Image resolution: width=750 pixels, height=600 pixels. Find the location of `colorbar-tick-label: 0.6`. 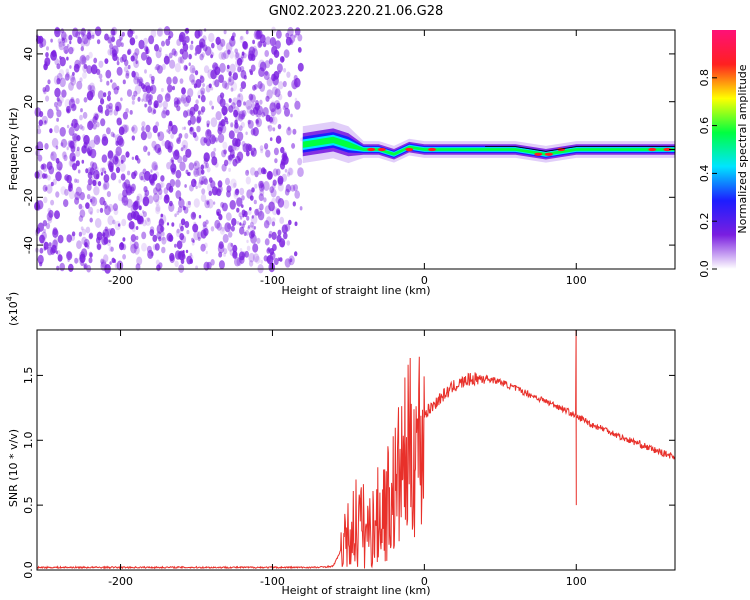

colorbar-tick-label: 0.6 is located at coordinates (704, 126).